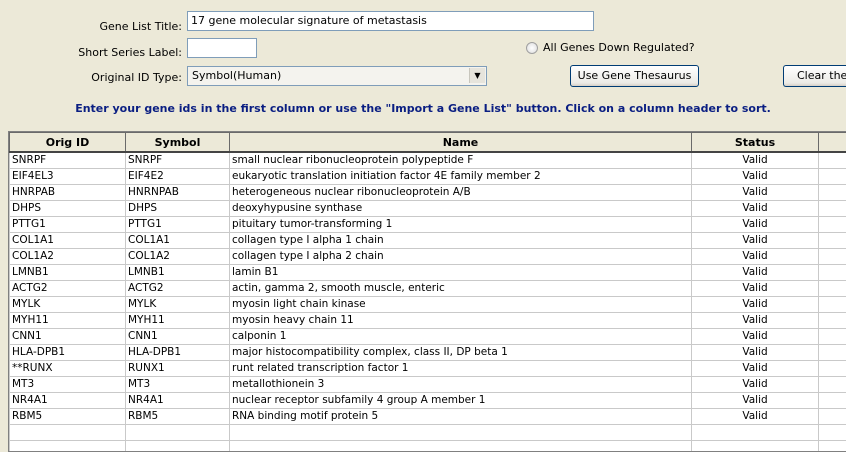 This screenshot has width=846, height=452. I want to click on column-header-name: Name, so click(460, 142).